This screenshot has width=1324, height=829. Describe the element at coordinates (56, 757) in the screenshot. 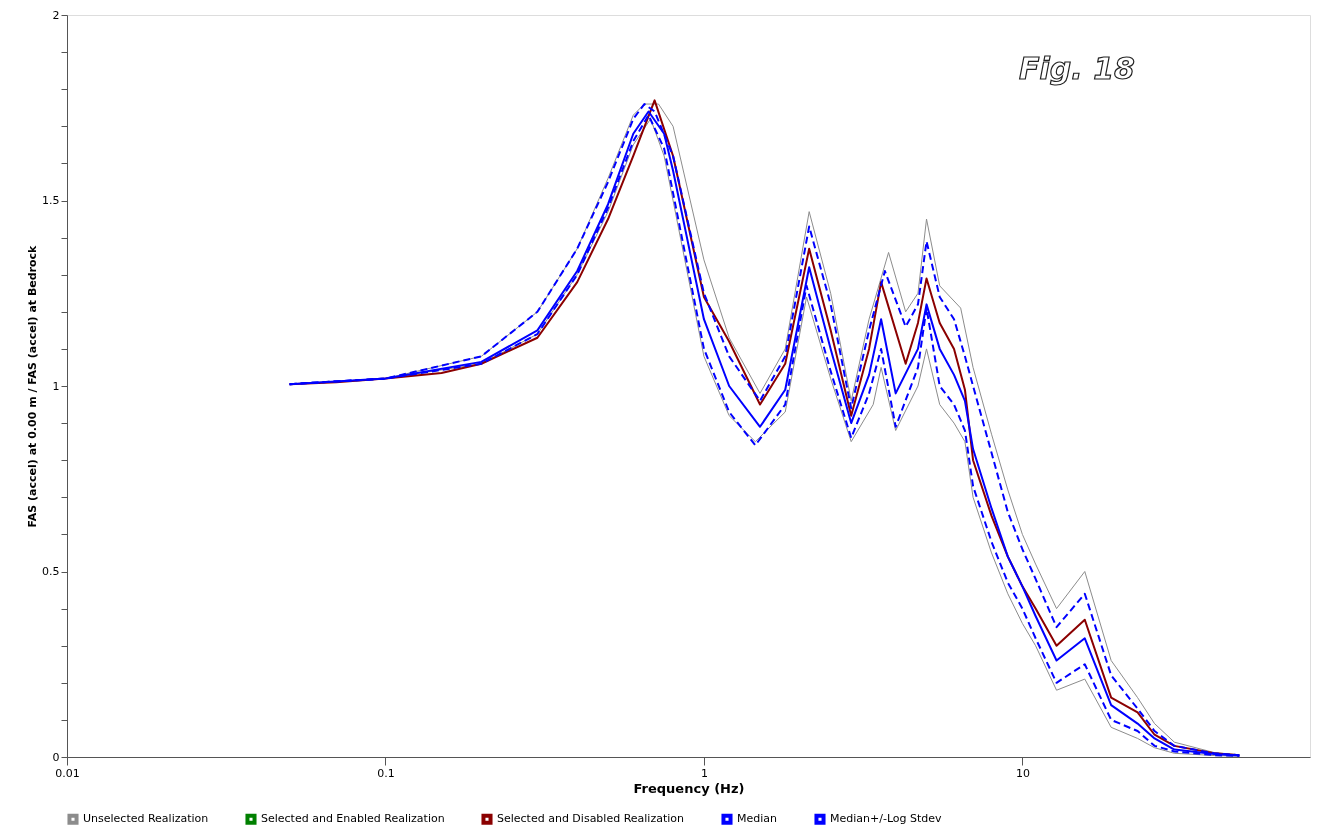

I see `y-tick-label: 0` at that location.